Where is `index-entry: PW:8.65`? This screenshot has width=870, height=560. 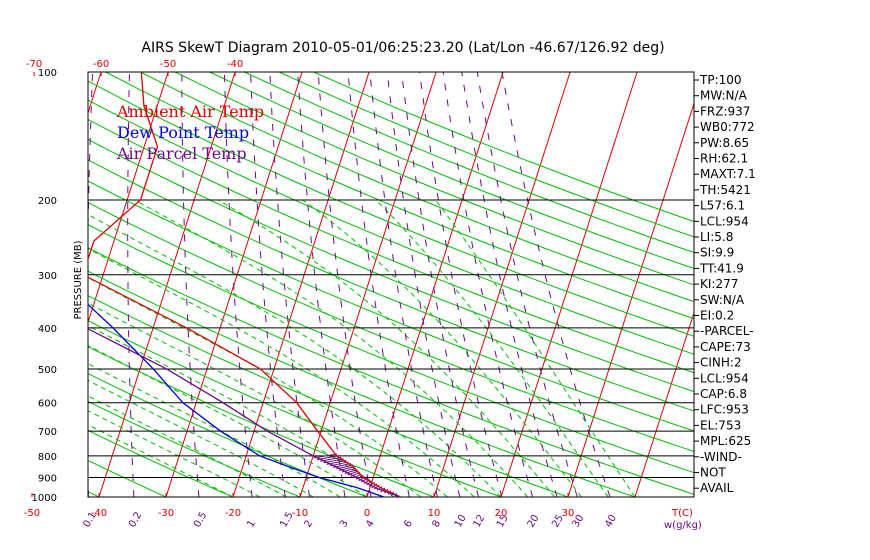
index-entry: PW:8.65 is located at coordinates (724, 143).